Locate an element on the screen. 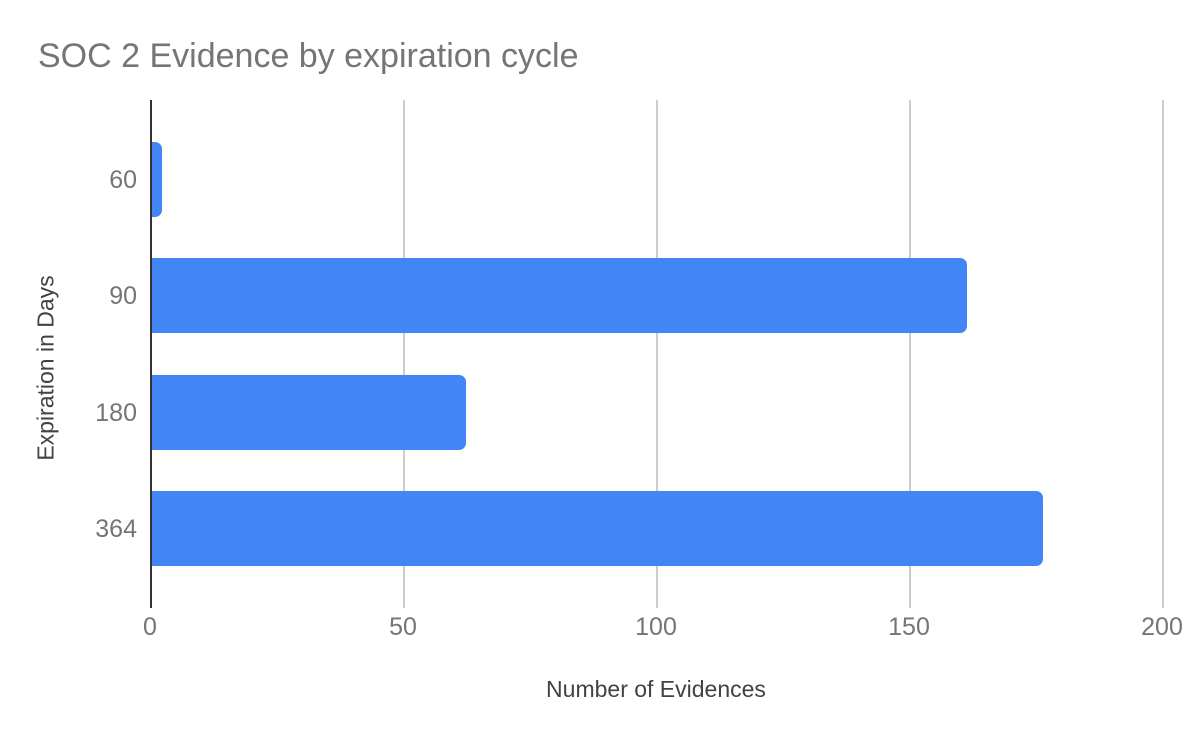 The height and width of the screenshot is (742, 1200). y-category-label: 364 is located at coordinates (116, 528).